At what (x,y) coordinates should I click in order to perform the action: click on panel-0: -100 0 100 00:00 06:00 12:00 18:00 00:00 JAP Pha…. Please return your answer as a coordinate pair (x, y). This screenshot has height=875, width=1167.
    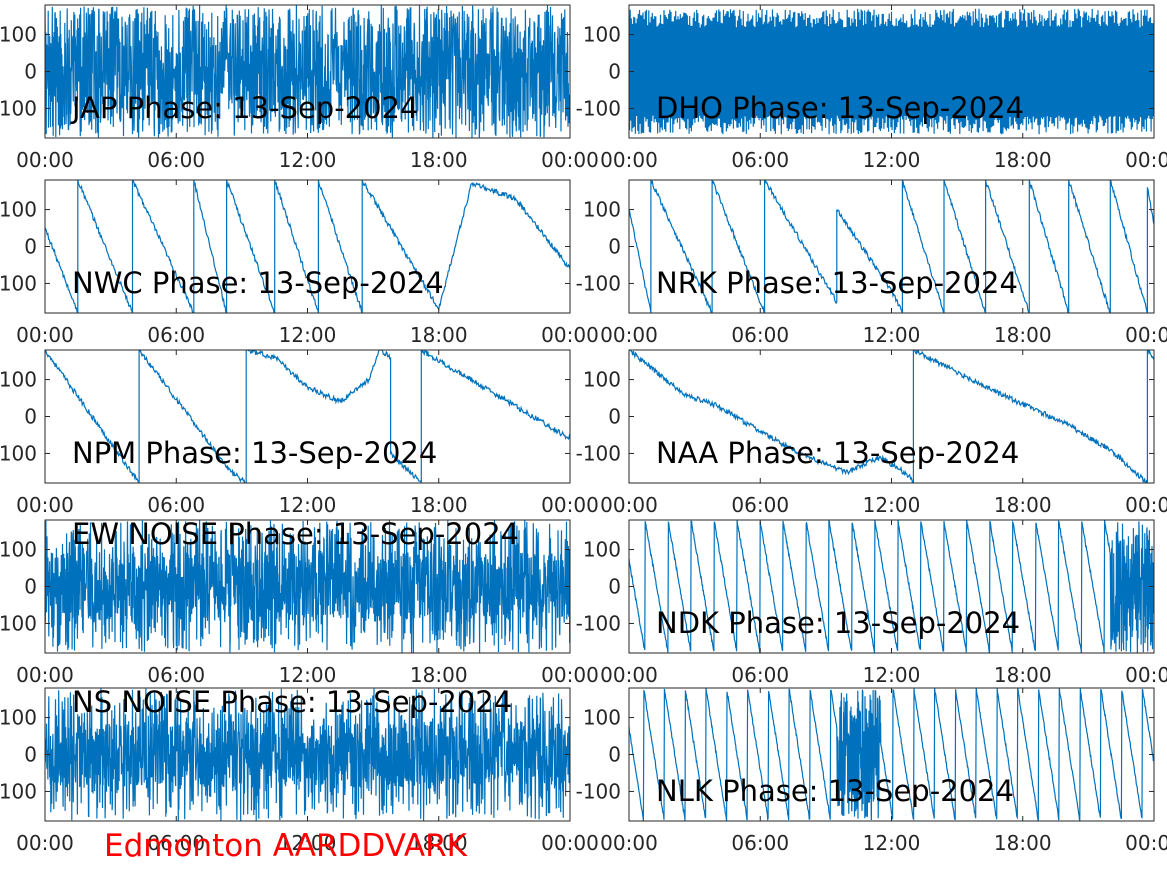
    Looking at the image, I should click on (299, 88).